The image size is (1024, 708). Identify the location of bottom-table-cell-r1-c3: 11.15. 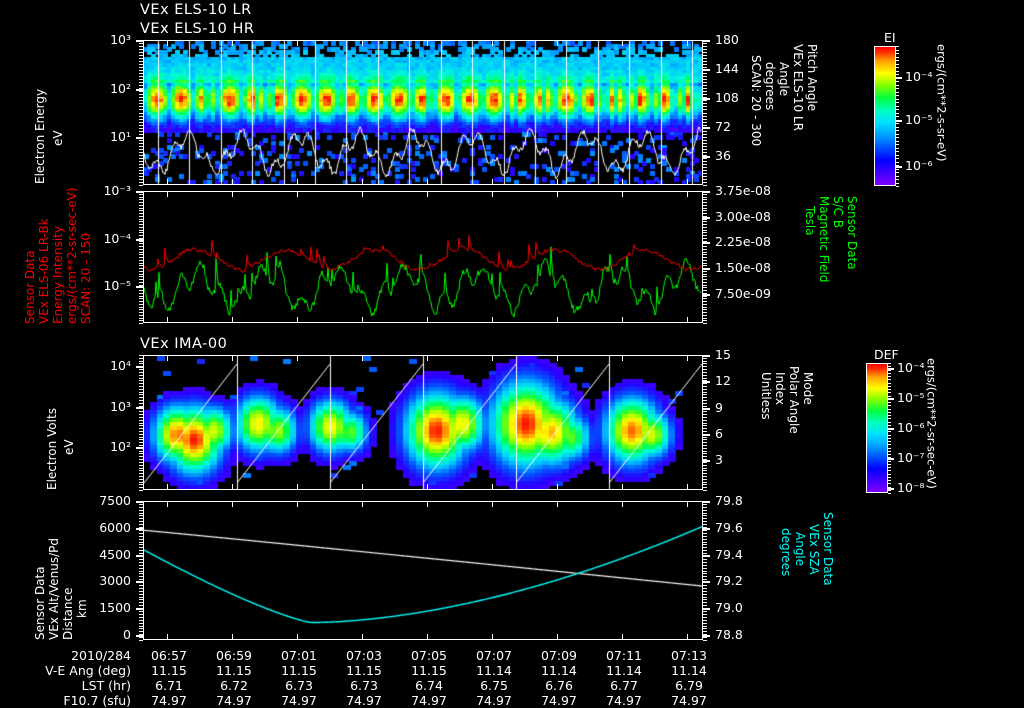
(364, 670).